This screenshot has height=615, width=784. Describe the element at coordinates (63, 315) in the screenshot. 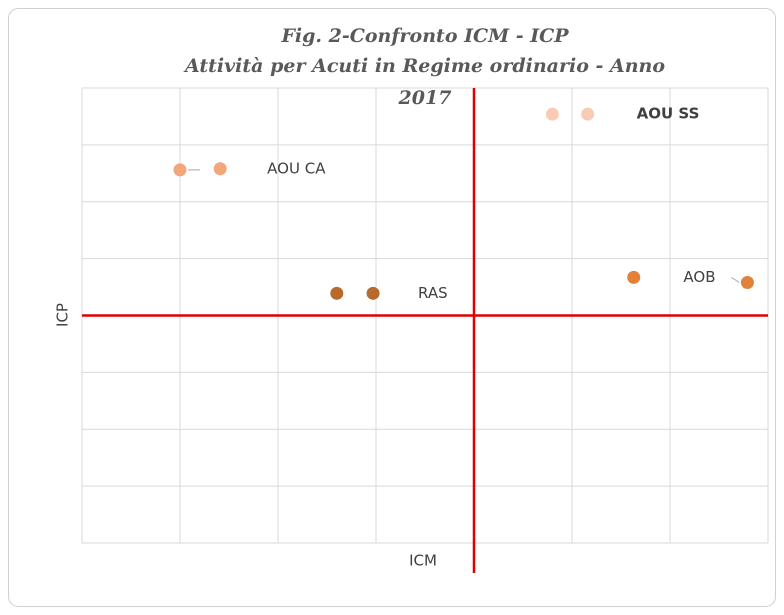

I see `y-axis-label: ICP` at that location.